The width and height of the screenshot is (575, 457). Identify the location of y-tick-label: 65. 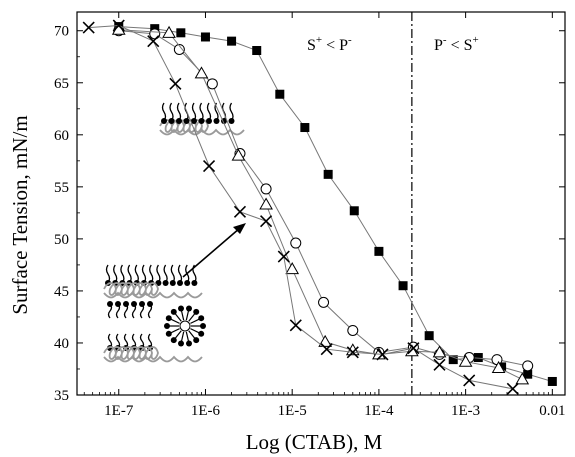
(61, 84).